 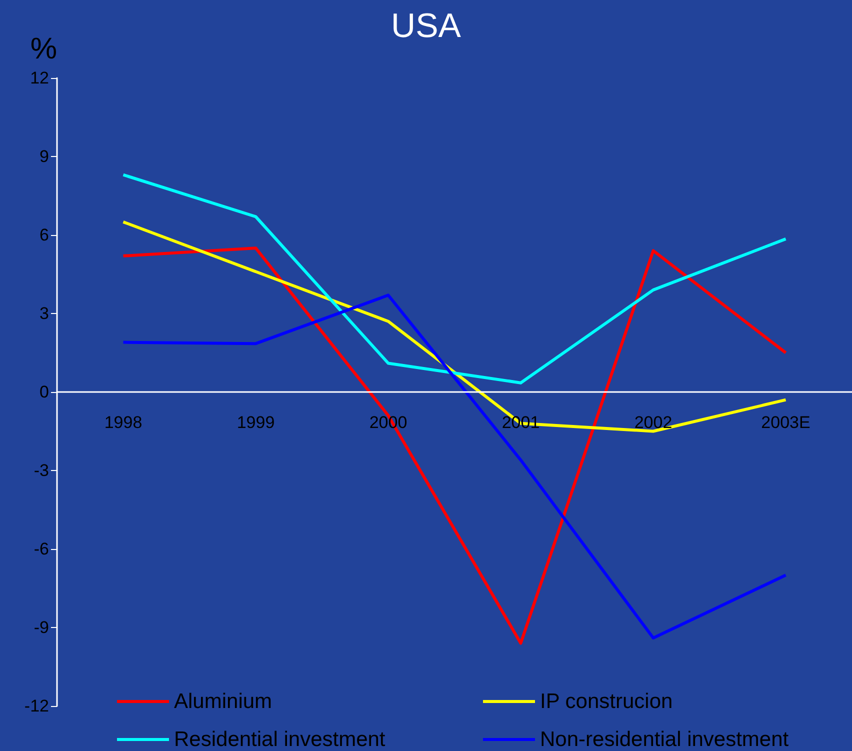 What do you see at coordinates (785, 422) in the screenshot?
I see `x-tick-label: 2003E` at bounding box center [785, 422].